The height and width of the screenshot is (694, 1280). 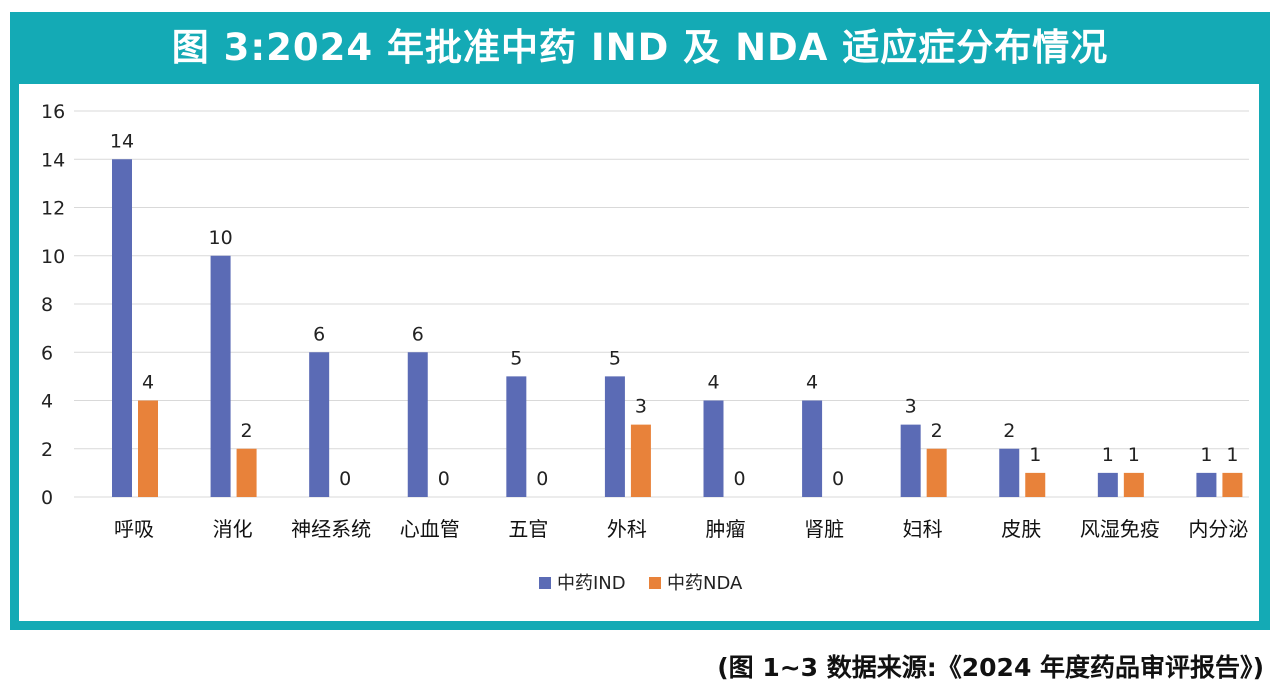 I want to click on data-label-ind: 3, so click(x=911, y=407).